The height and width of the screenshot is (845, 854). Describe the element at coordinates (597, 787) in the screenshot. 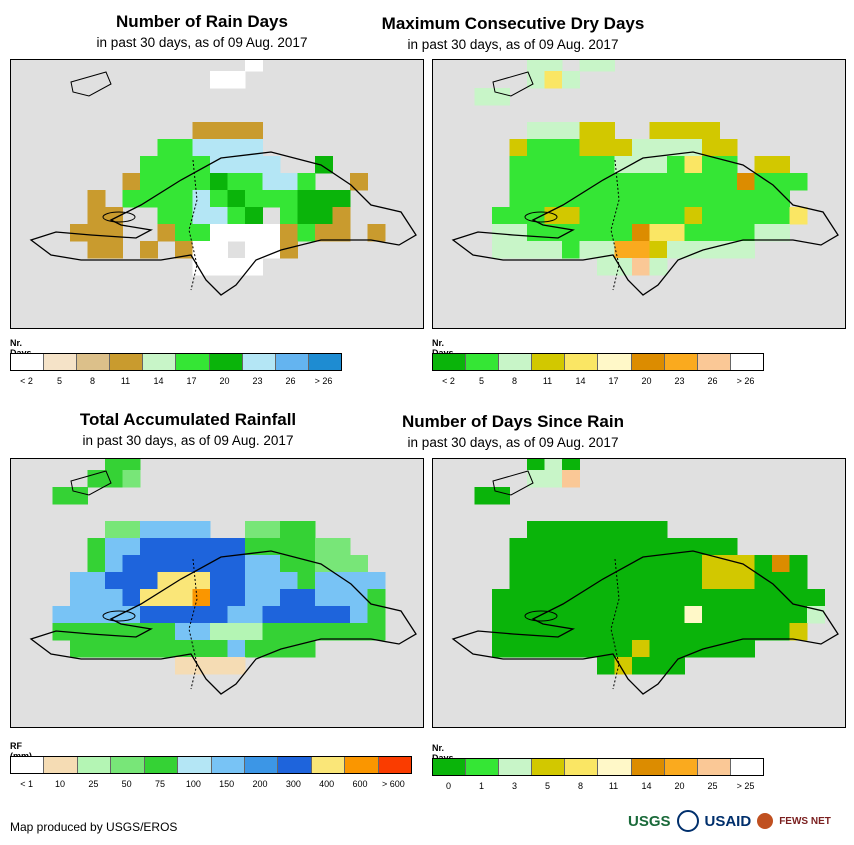

I see `legend-labels: 0 1 3 5 8 11 14 20 25 > 25` at that location.